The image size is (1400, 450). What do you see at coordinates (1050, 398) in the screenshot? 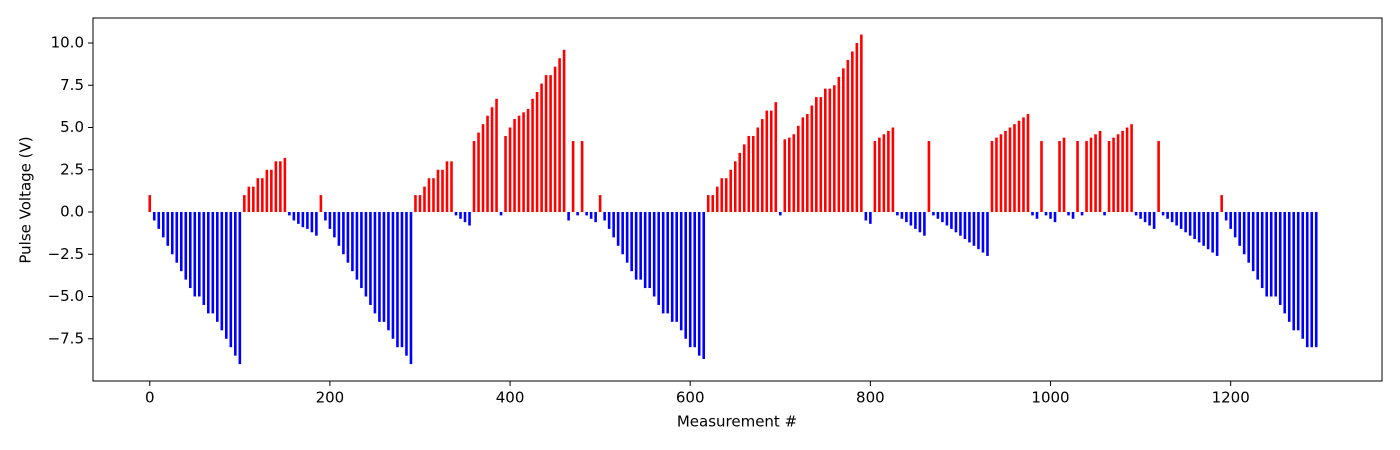
I see `x-tick-label: 1000` at bounding box center [1050, 398].